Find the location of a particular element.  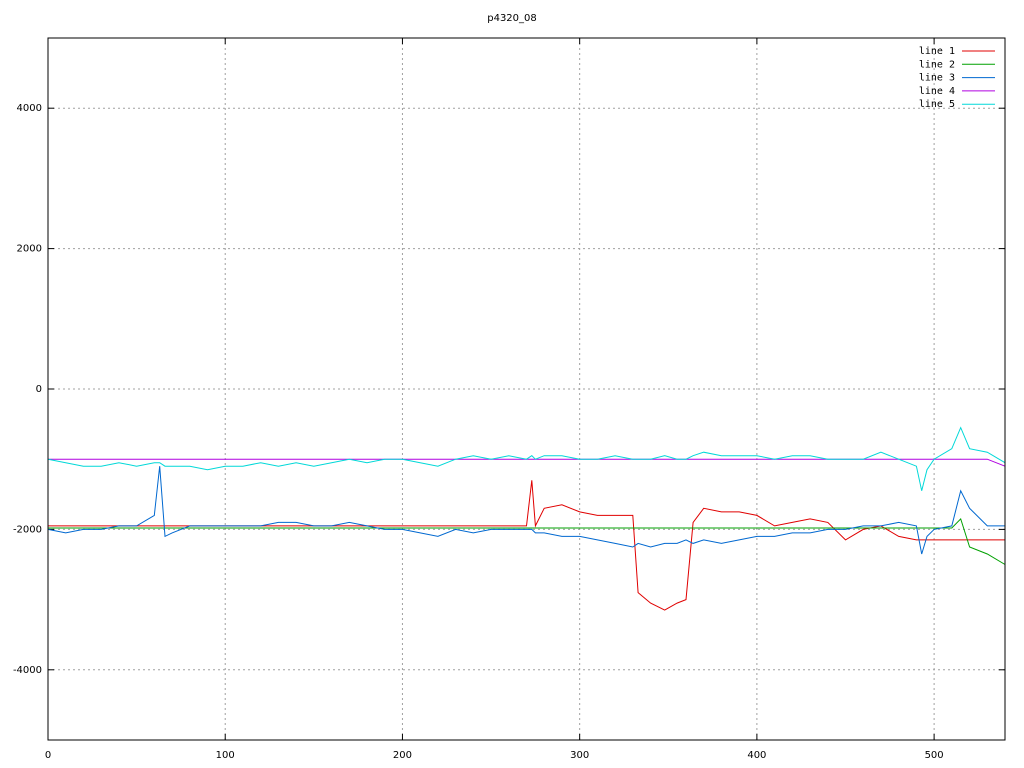

x-tick-label: 400 is located at coordinates (756, 755).